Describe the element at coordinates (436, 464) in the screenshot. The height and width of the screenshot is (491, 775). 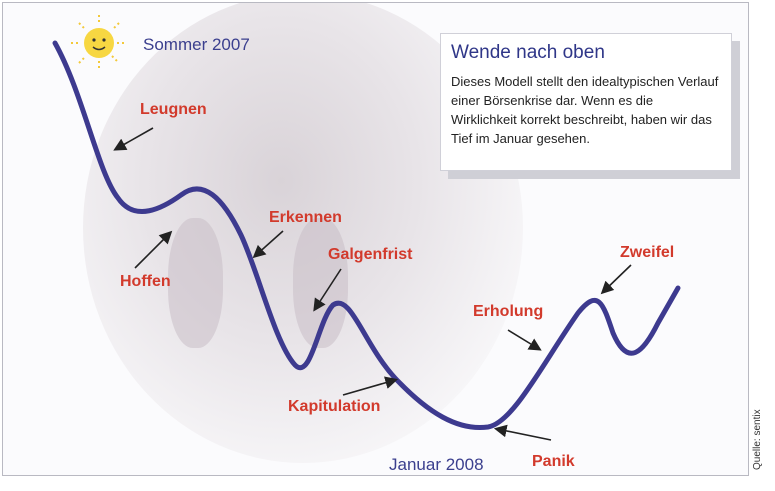
I see `date-label: Januar 2008` at that location.